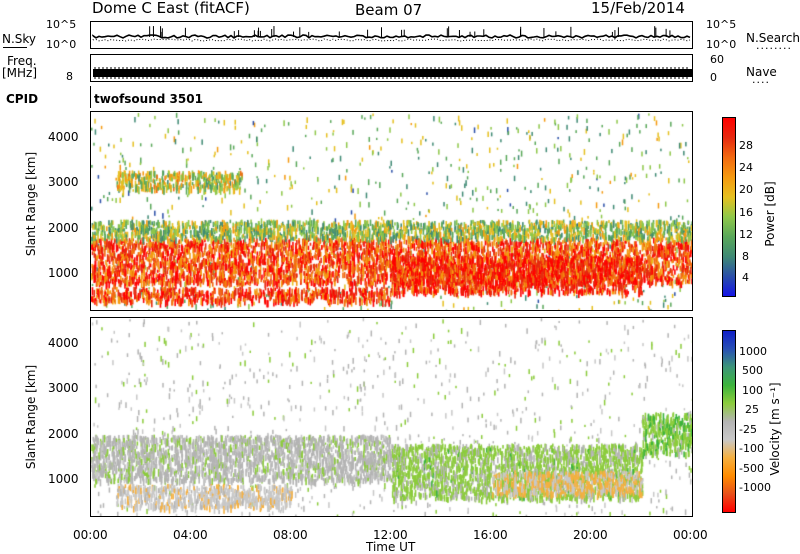 Image resolution: width=800 pixels, height=554 pixels. I want to click on xtick-6: 00:00, so click(690, 535).